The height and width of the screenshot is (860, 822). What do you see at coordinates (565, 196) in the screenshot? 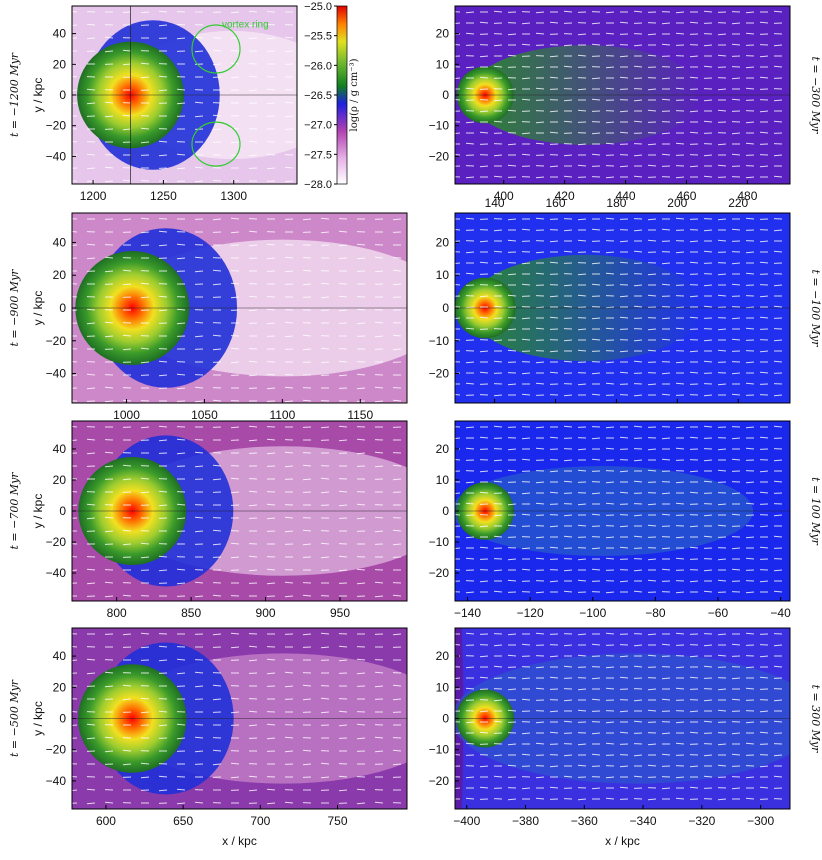
I see `x-tick-label: 420` at bounding box center [565, 196].